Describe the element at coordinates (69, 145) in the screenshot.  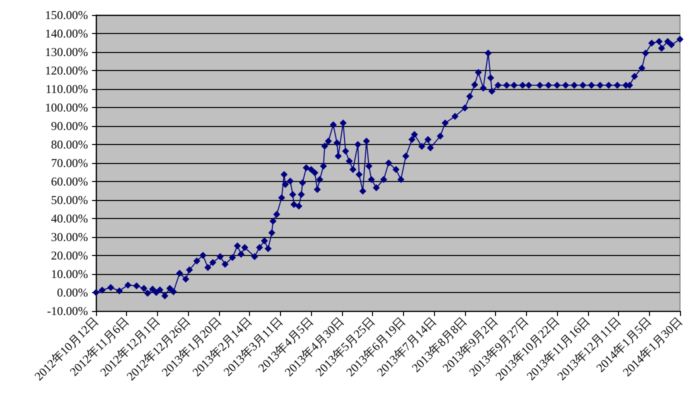
I see `y-tick-label: 80.00%` at that location.